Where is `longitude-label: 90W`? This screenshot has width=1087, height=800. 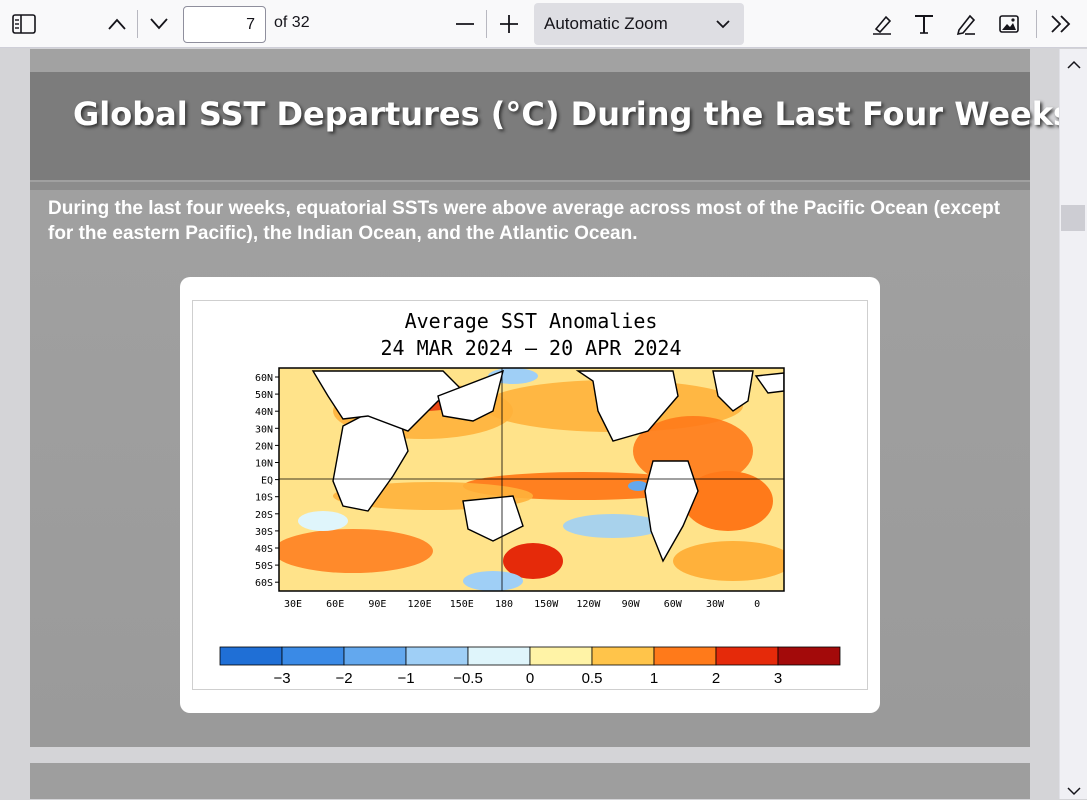
longitude-label: 90W is located at coordinates (631, 604).